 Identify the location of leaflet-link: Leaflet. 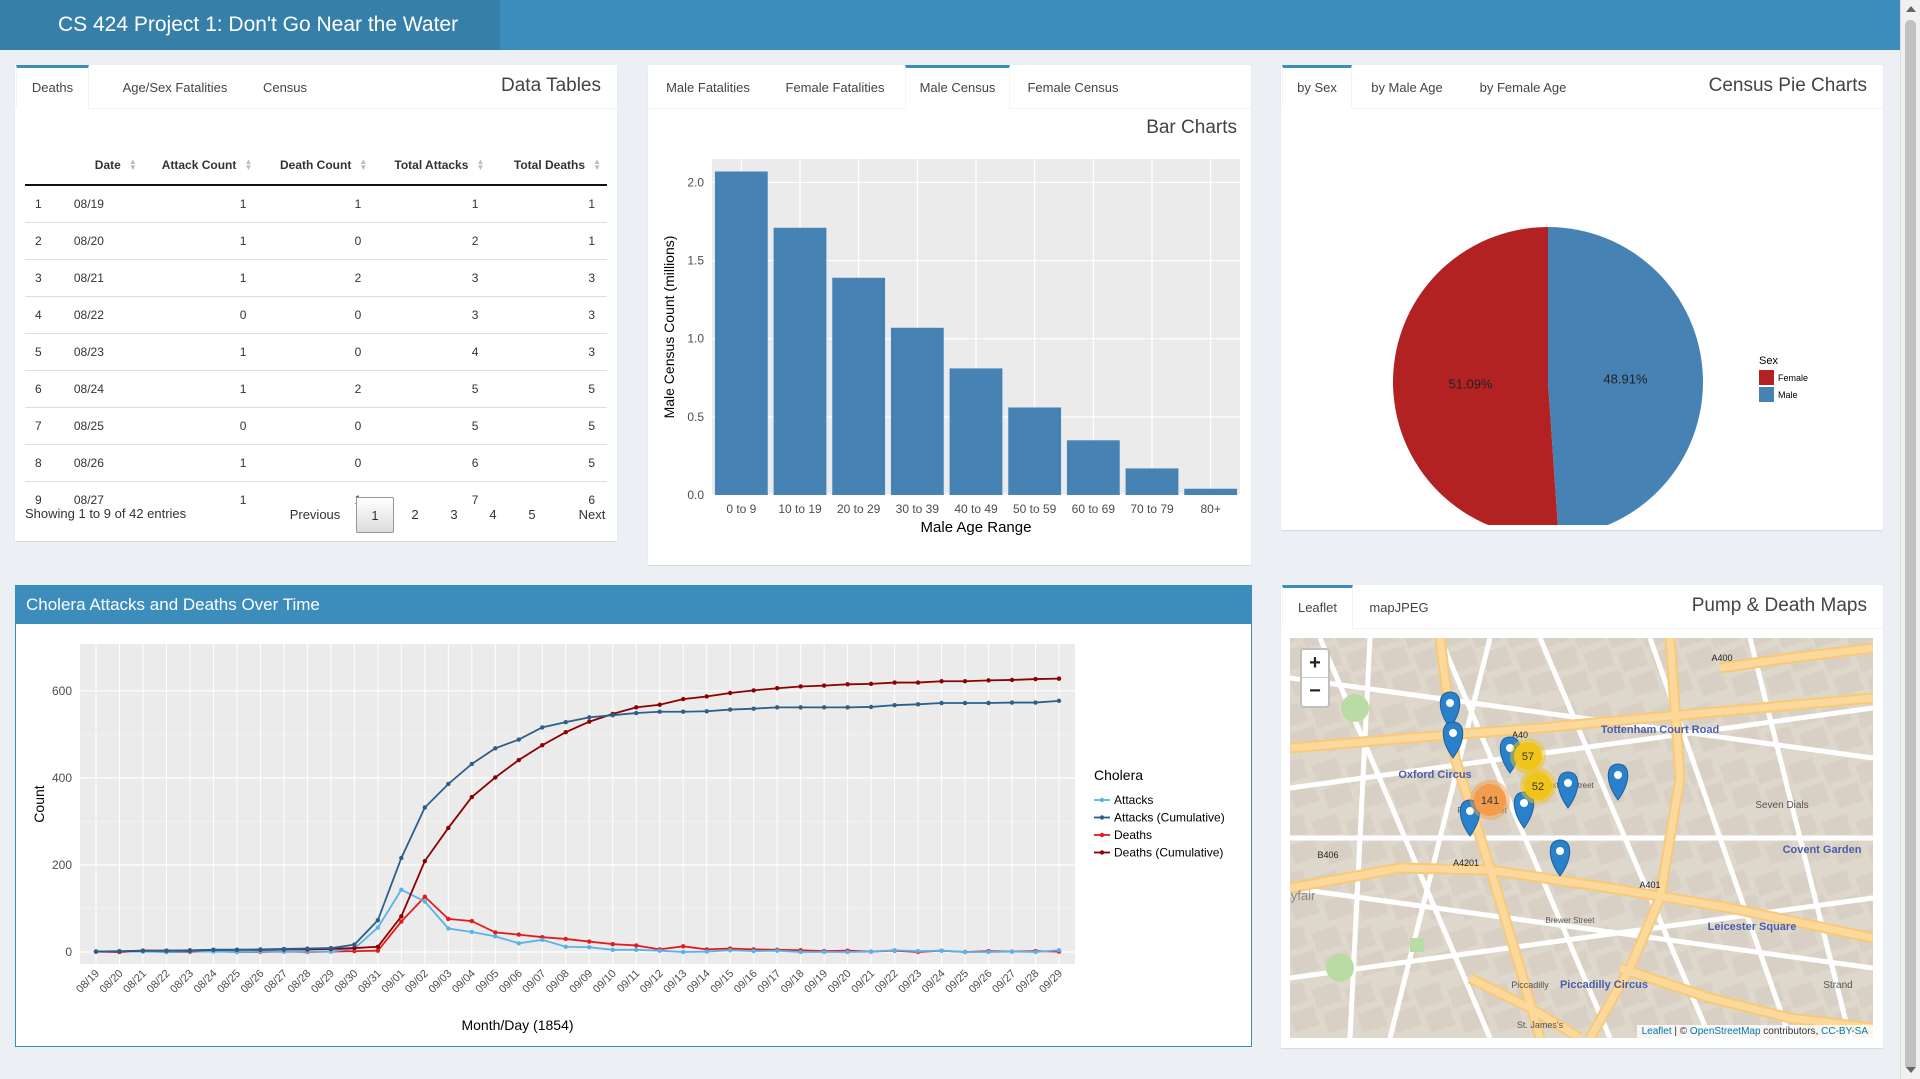
(1656, 1031).